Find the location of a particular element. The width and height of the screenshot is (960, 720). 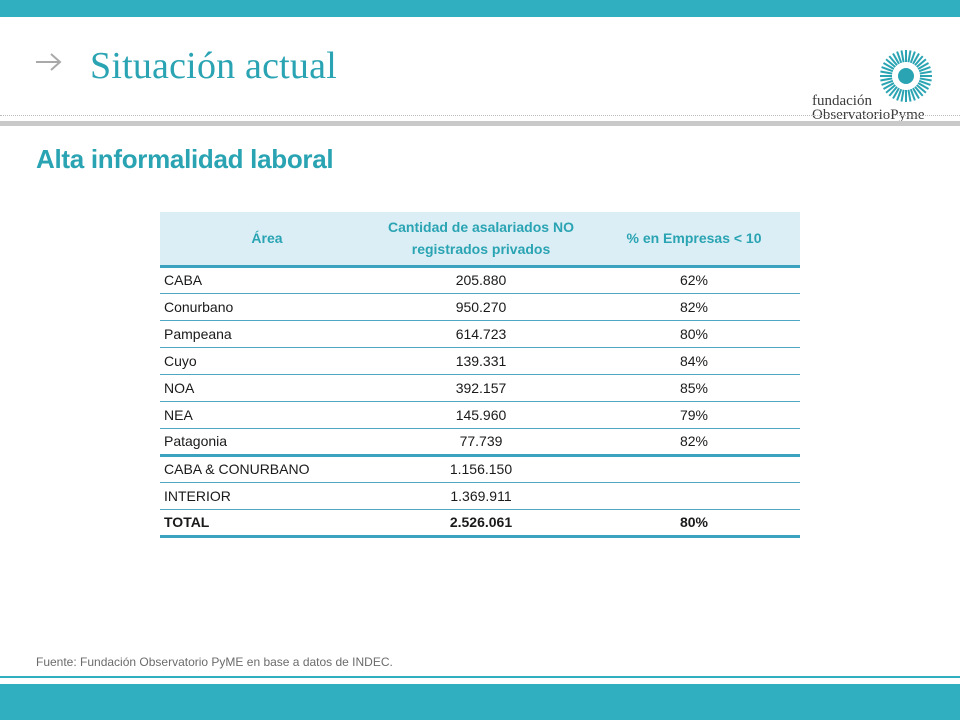

cell-cantidad: 614.723 is located at coordinates (481, 334).